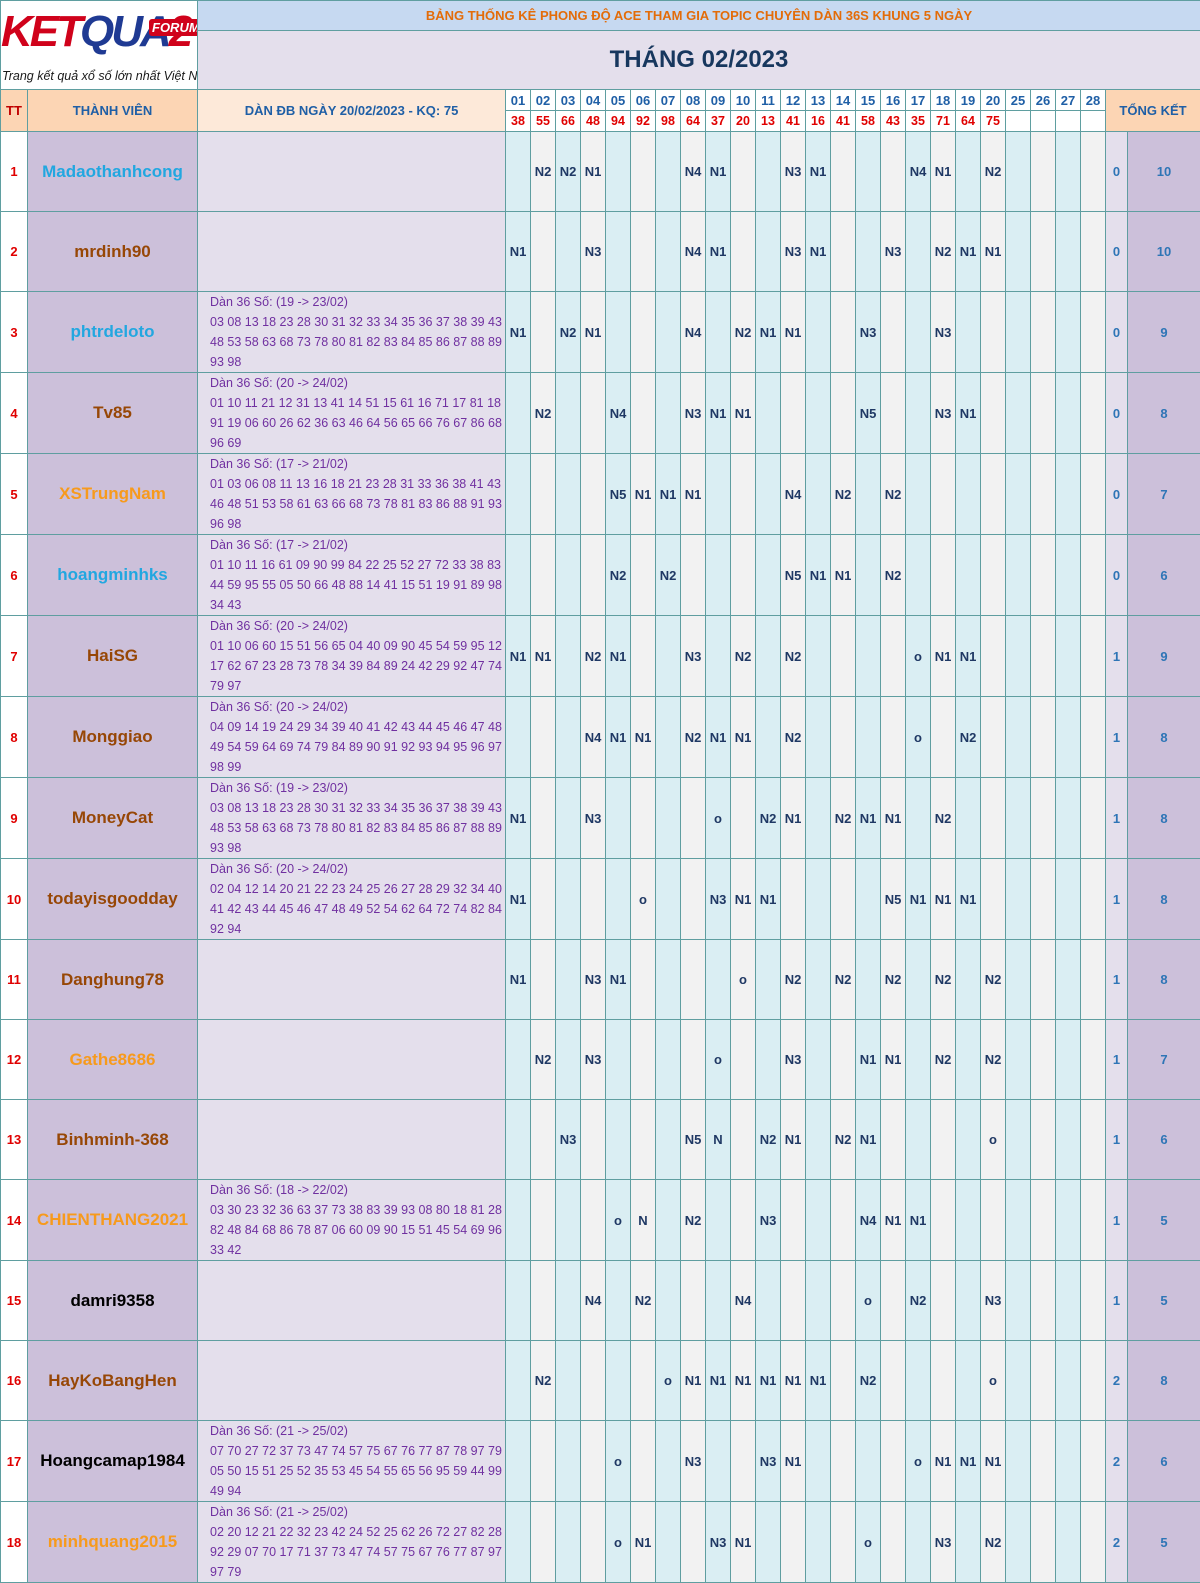 This screenshot has width=1200, height=1583. Describe the element at coordinates (113, 172) in the screenshot. I see `member-name: Madaothanhcong` at that location.